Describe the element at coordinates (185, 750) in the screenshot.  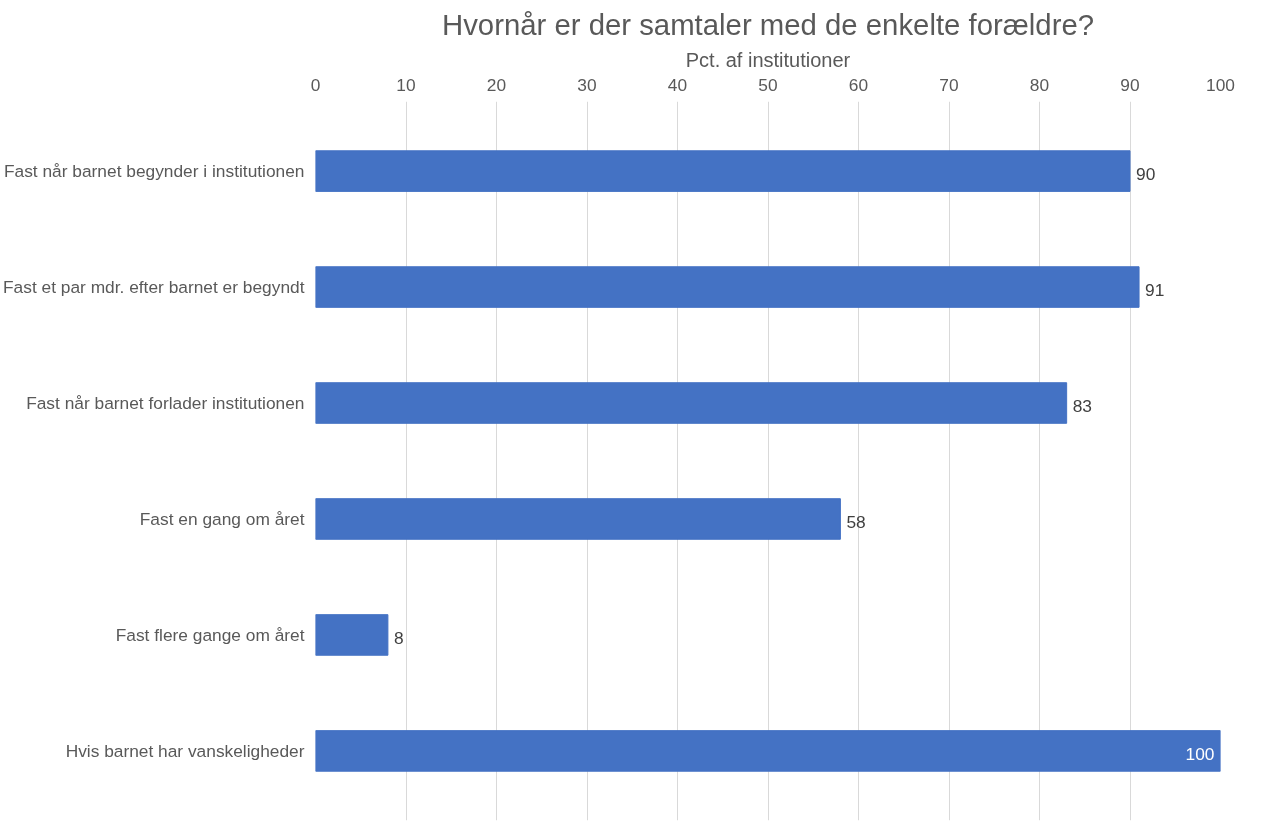
I see `y-tick-label: Hvis barnet har vanskeligheder` at that location.